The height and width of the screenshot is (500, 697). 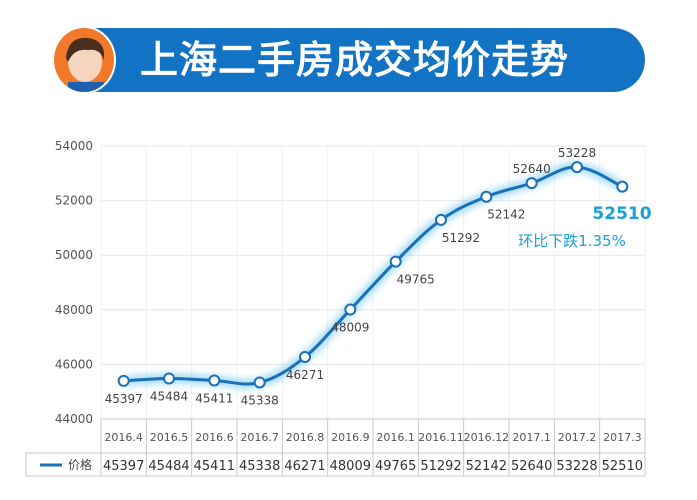 What do you see at coordinates (304, 466) in the screenshot?
I see `table-value: 46271` at bounding box center [304, 466].